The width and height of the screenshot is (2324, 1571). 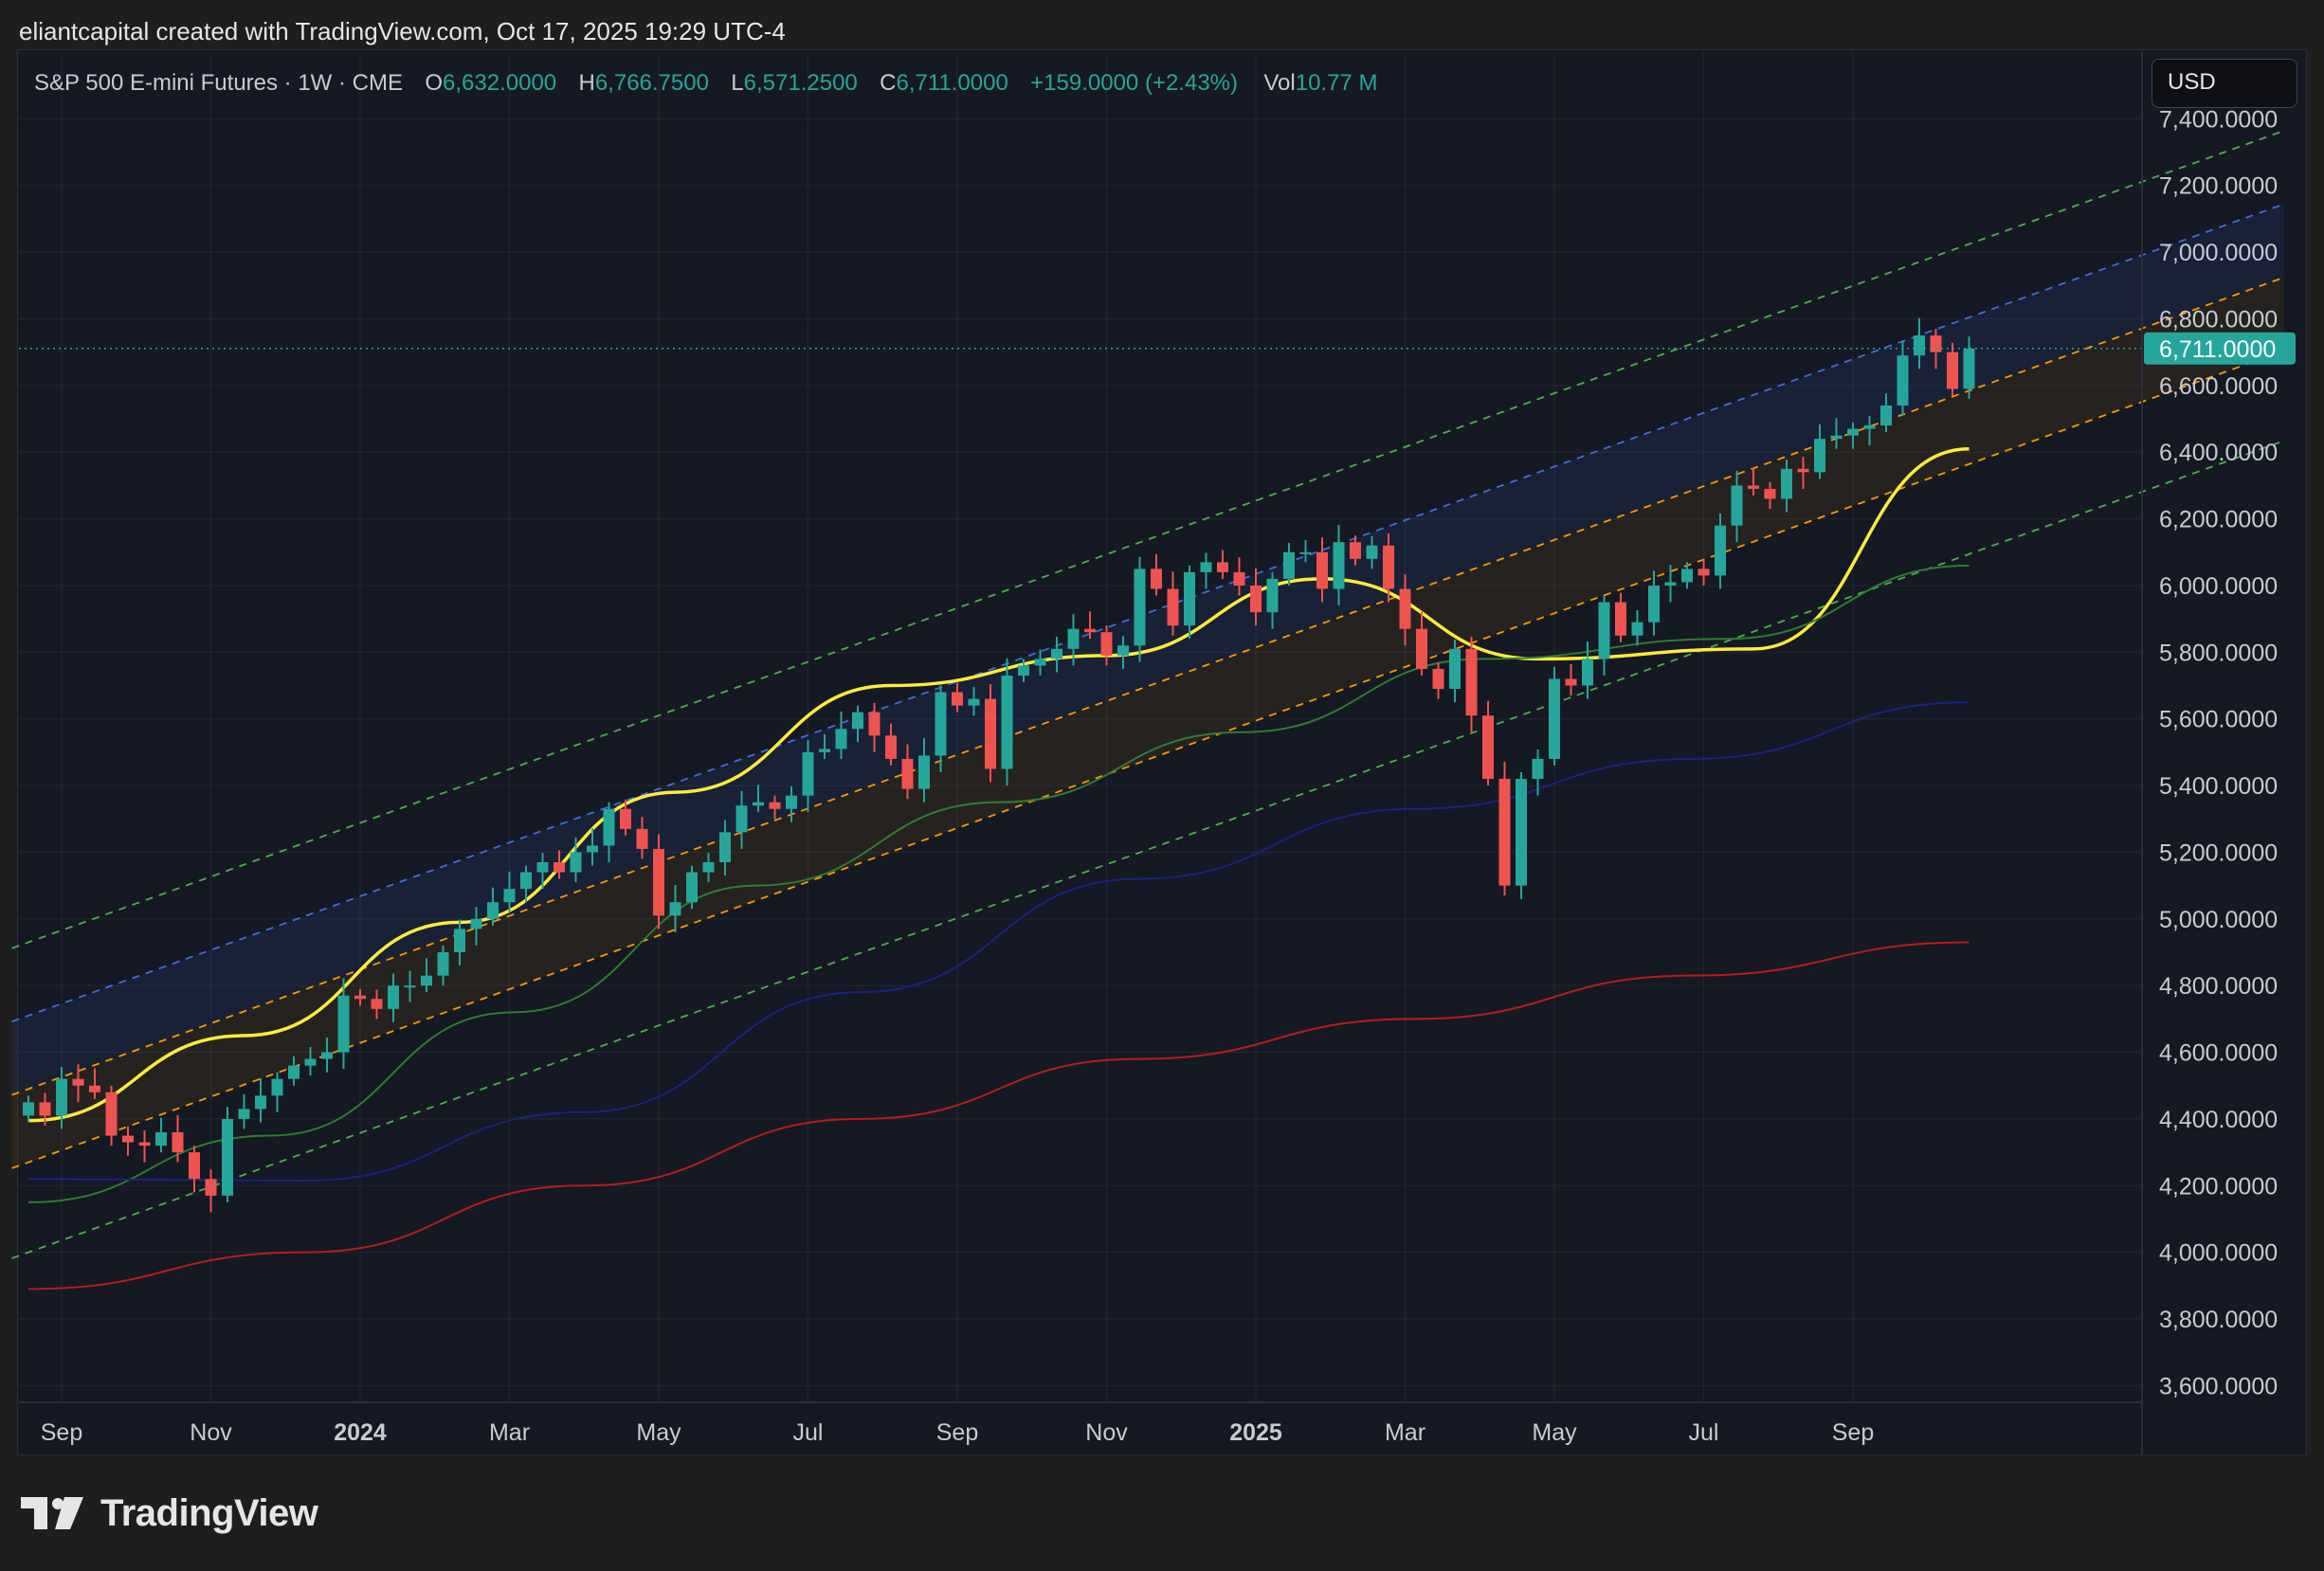 I want to click on legend-open: 6,632.0000, so click(x=500, y=83).